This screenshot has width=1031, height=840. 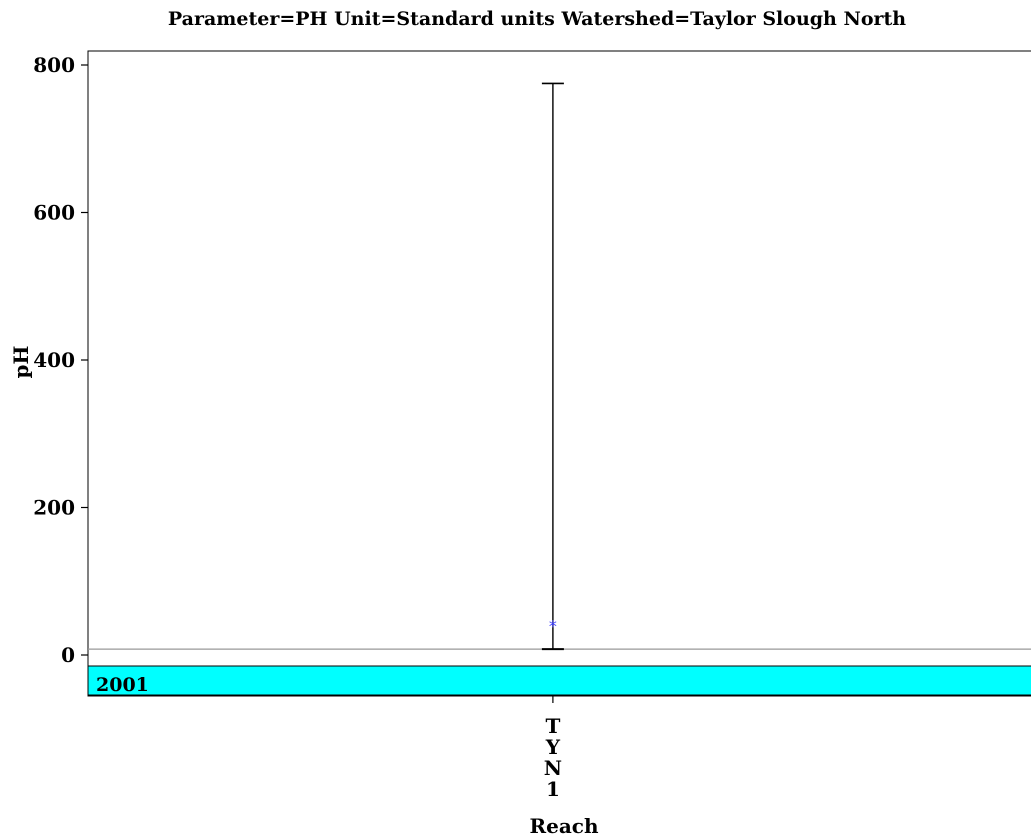 I want to click on y-tick-label: 200, so click(x=54, y=508).